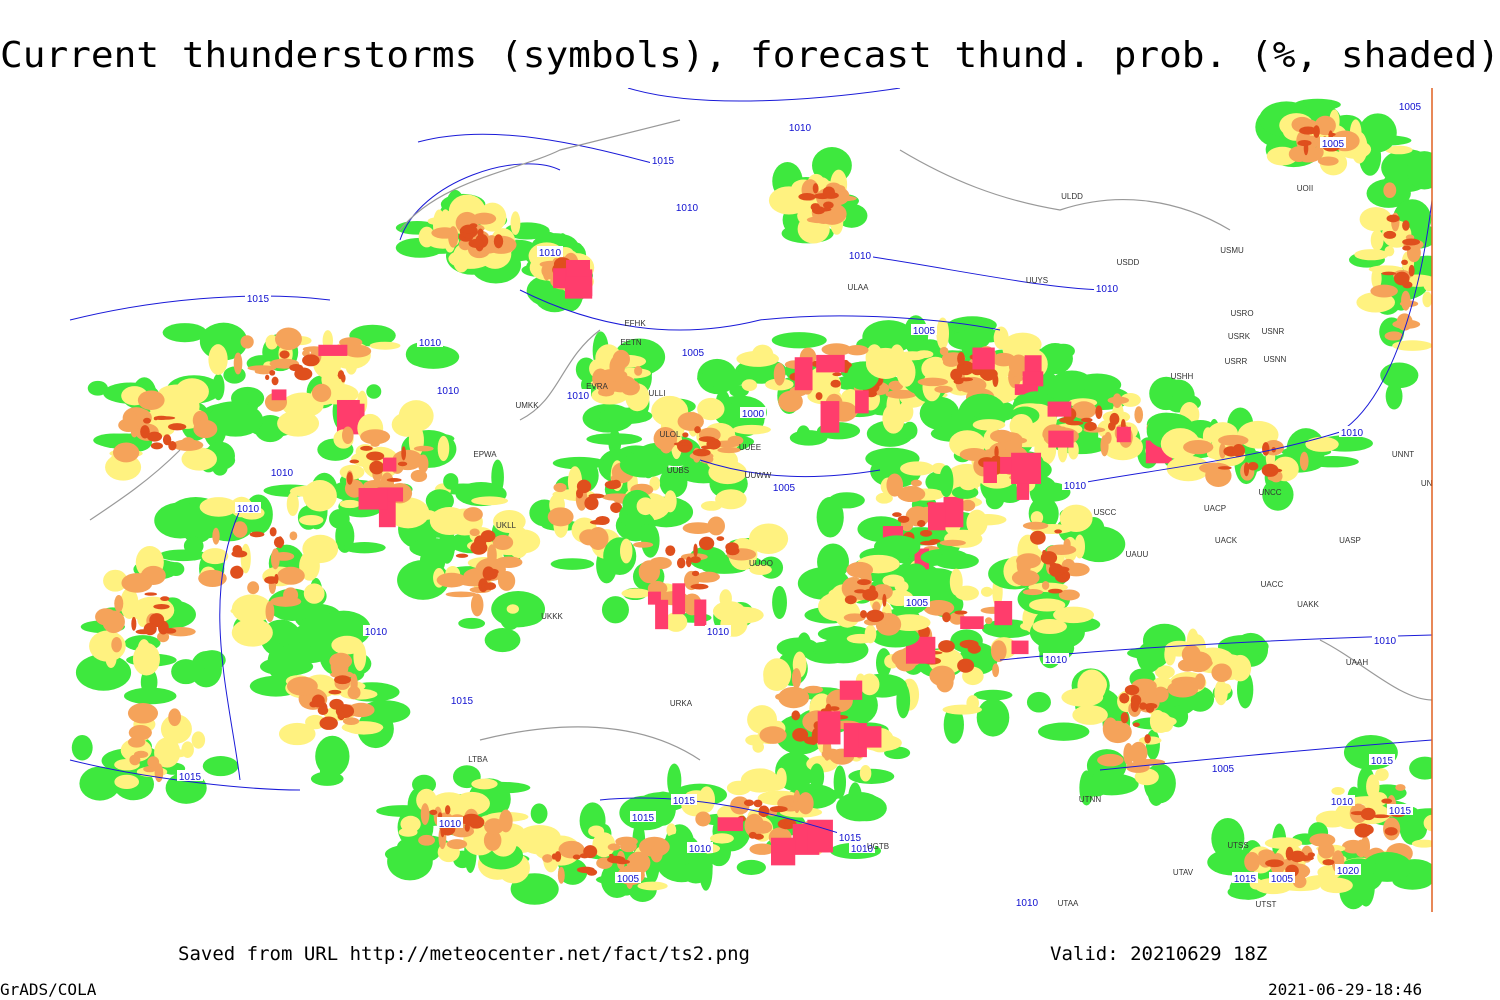 The image size is (1500, 1000). What do you see at coordinates (1226, 540) in the screenshot?
I see `station-label: UACK` at bounding box center [1226, 540].